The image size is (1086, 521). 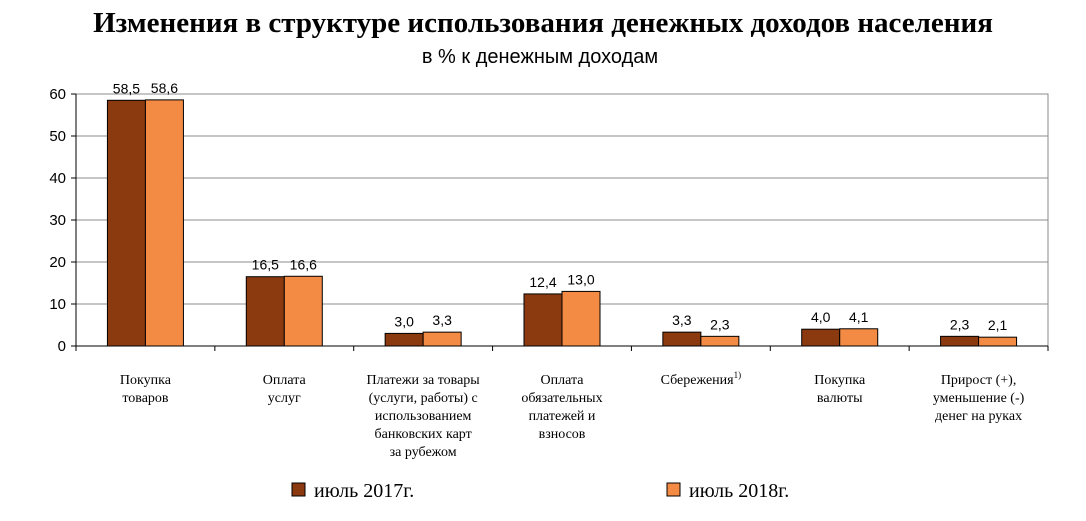 What do you see at coordinates (57, 136) in the screenshot?
I see `y-tick-label: 50` at bounding box center [57, 136].